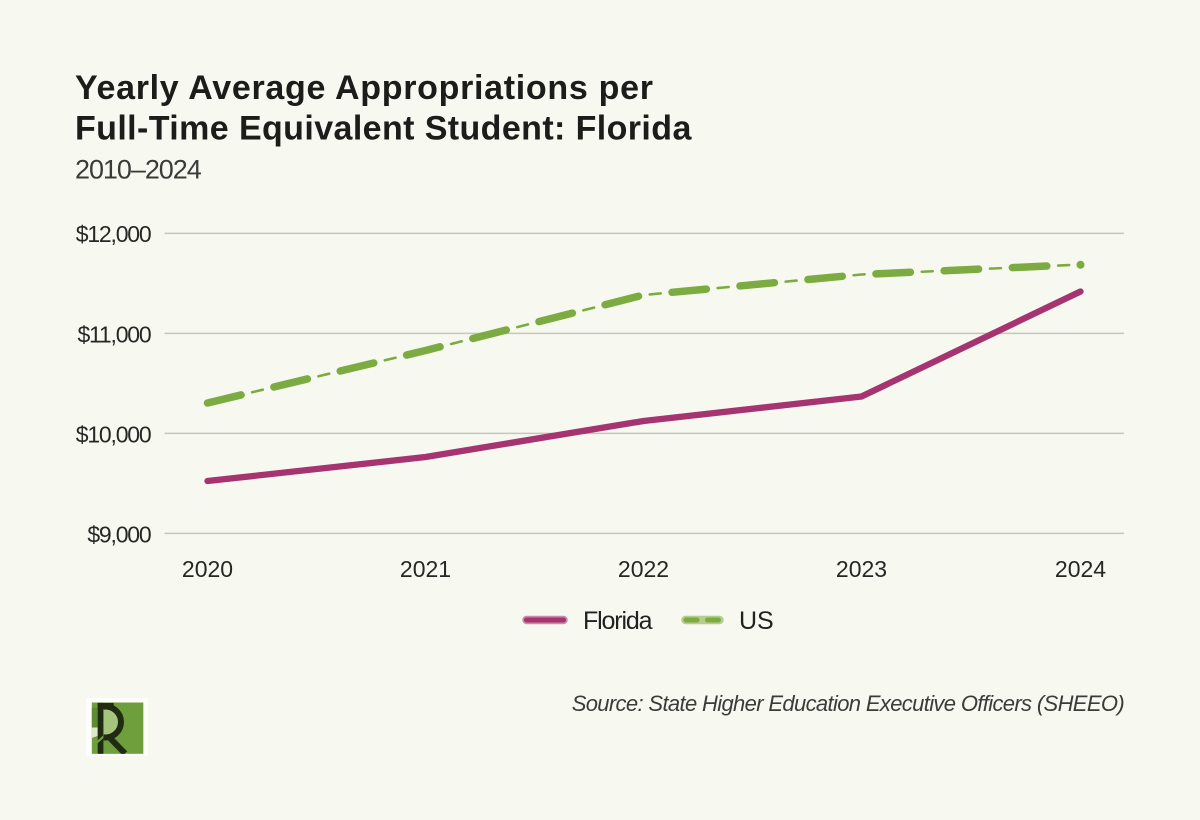  I want to click on svg-text: 2020, so click(207, 569).